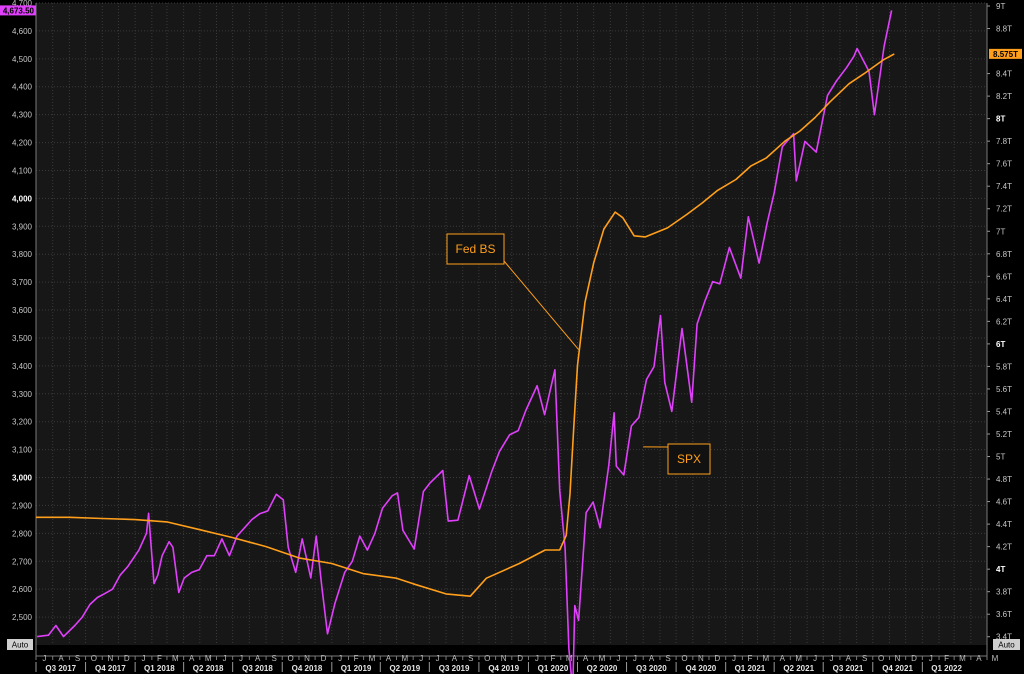 This screenshot has width=1024, height=674. What do you see at coordinates (1000, 457) in the screenshot?
I see `right-tick-label: 5T` at bounding box center [1000, 457].